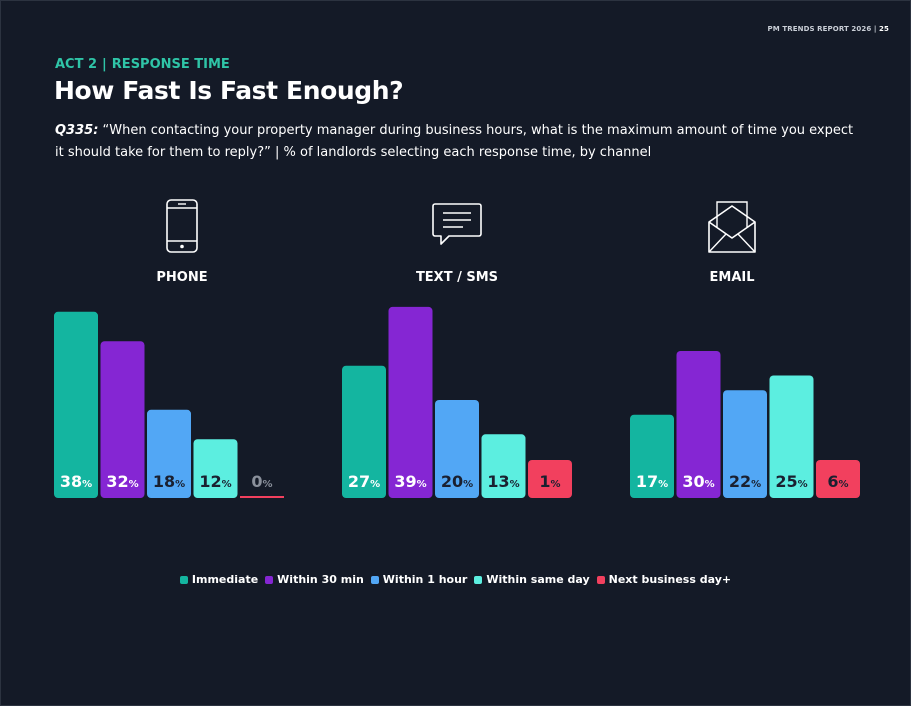 The width and height of the screenshot is (911, 706). Describe the element at coordinates (837, 481) in the screenshot. I see `data-label: 6%` at that location.